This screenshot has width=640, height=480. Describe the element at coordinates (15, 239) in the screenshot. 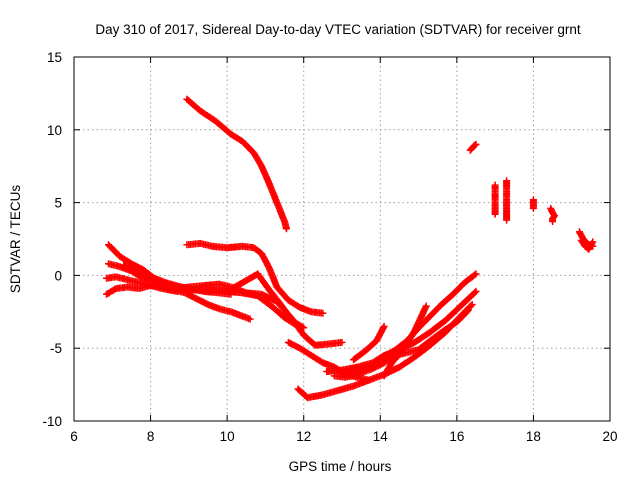

I see `y-axis-label: SDTVAR / TECUs` at that location.